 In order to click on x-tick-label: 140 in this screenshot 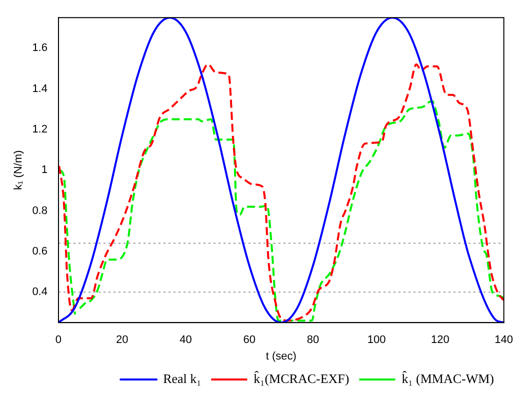, I will do `click(504, 340)`.